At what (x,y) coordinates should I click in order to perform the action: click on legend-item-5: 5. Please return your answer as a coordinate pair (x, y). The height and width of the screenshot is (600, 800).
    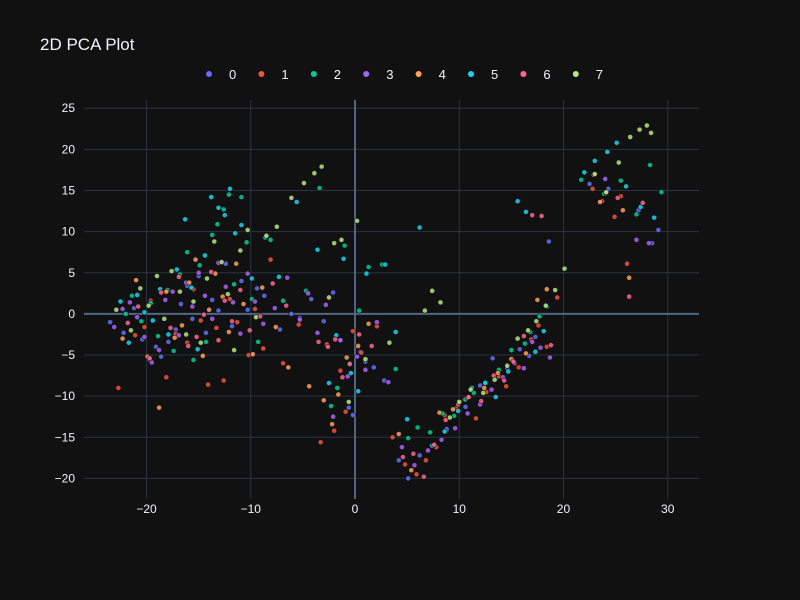
    Looking at the image, I should click on (483, 74).